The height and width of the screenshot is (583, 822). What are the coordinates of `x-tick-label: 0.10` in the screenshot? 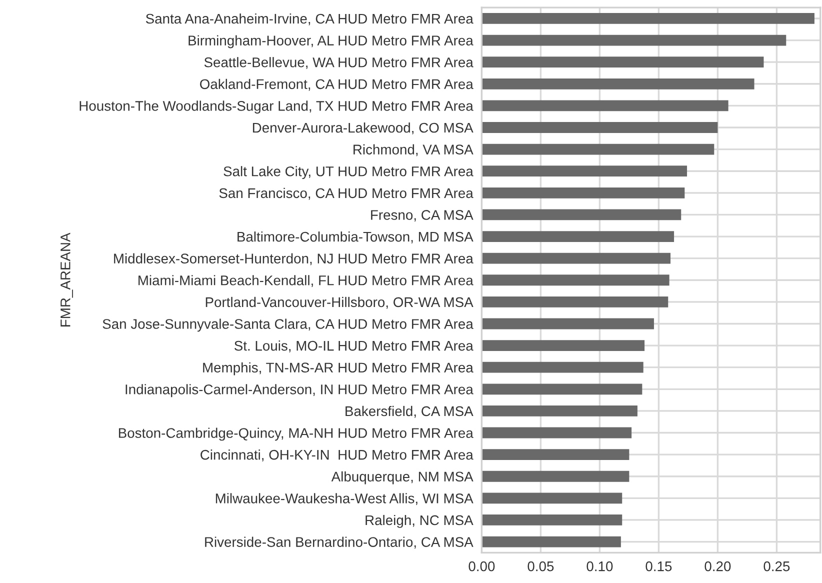 It's located at (599, 566).